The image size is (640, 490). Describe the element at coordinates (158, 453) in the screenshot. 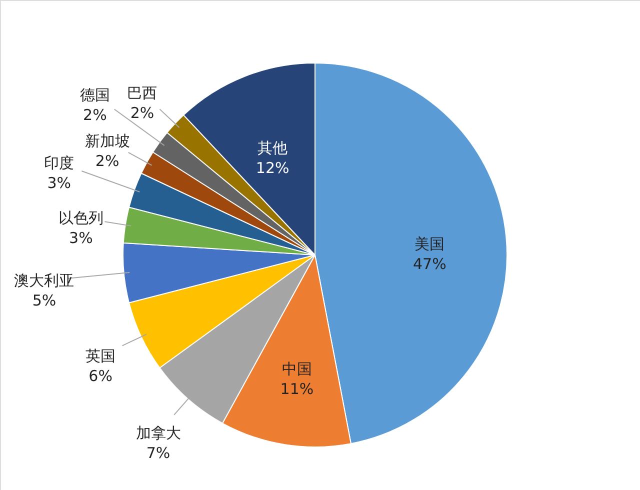

I see `data-label: 7%` at that location.